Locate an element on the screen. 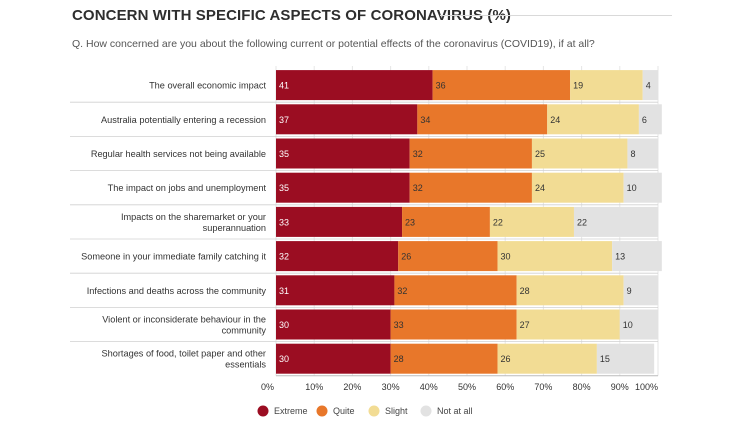  data-label: 37 is located at coordinates (284, 120).